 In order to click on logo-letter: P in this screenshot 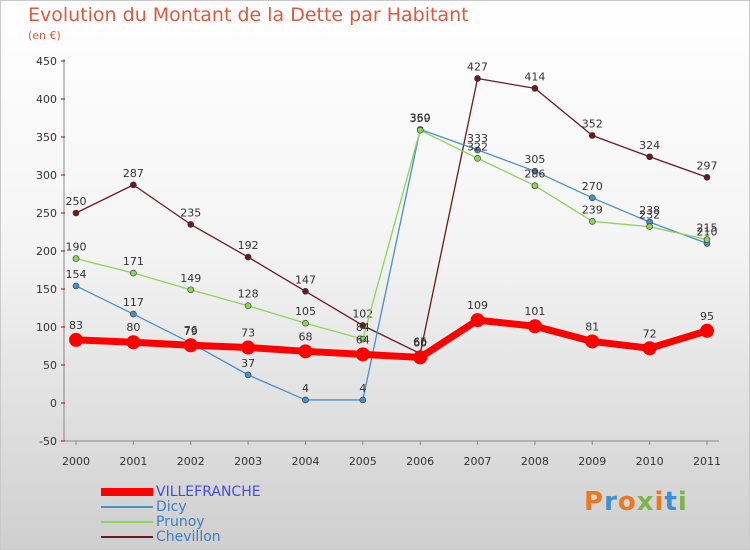, I will do `click(594, 502)`.